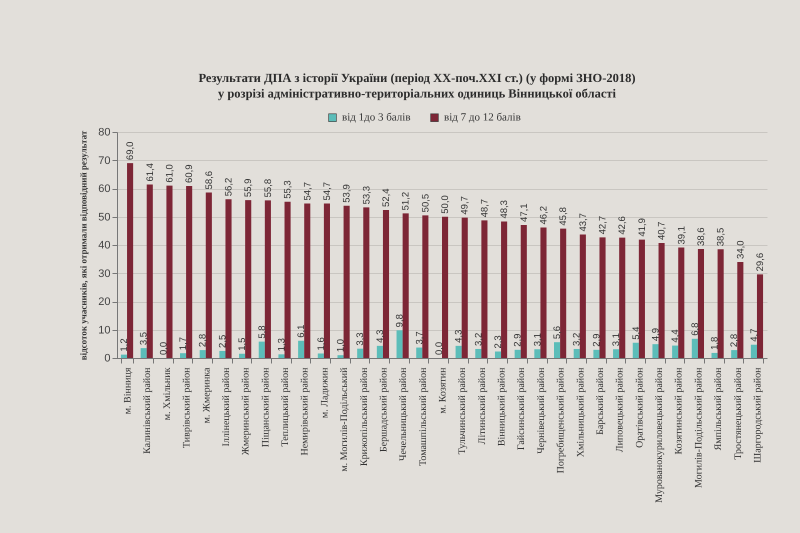  Describe the element at coordinates (206, 395) in the screenshot. I see `x-tick-label: м. Жмеринка` at that location.